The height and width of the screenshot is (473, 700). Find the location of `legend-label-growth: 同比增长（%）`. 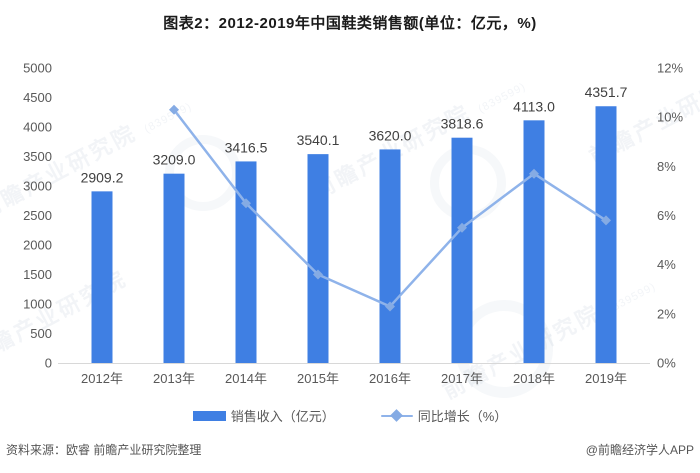

legend-label-growth: 同比增长（%） is located at coordinates (462, 416).